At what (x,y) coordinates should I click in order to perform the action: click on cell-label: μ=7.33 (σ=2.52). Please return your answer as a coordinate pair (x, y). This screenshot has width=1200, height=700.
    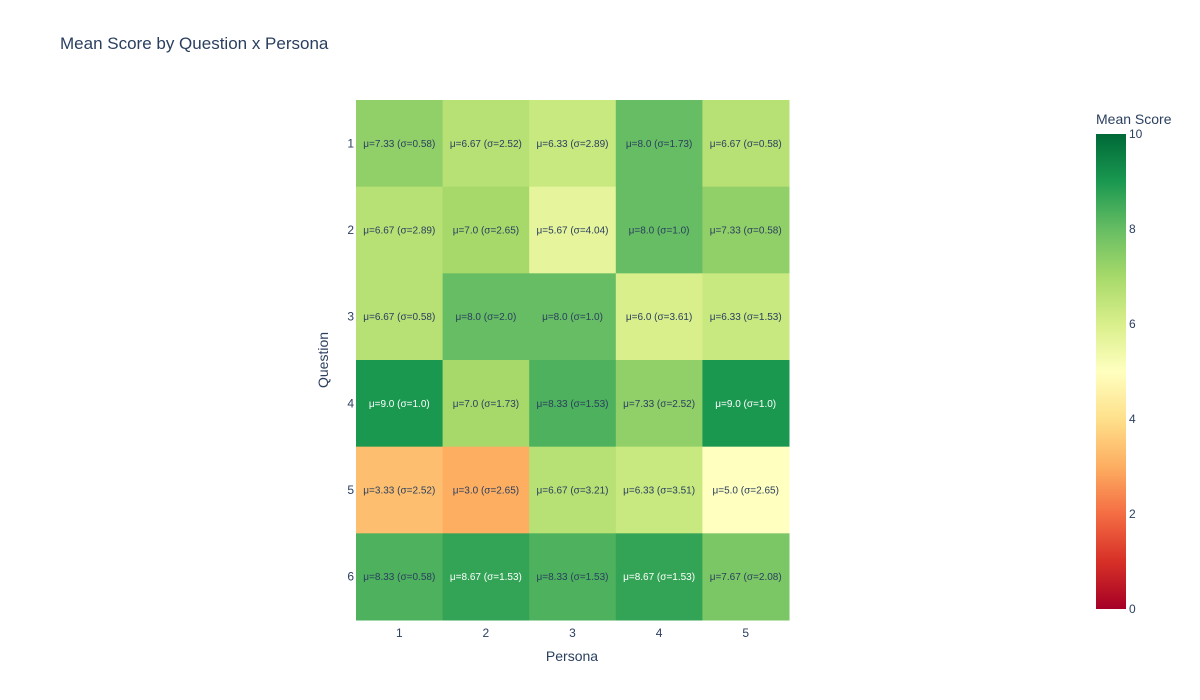
    Looking at the image, I should click on (659, 404).